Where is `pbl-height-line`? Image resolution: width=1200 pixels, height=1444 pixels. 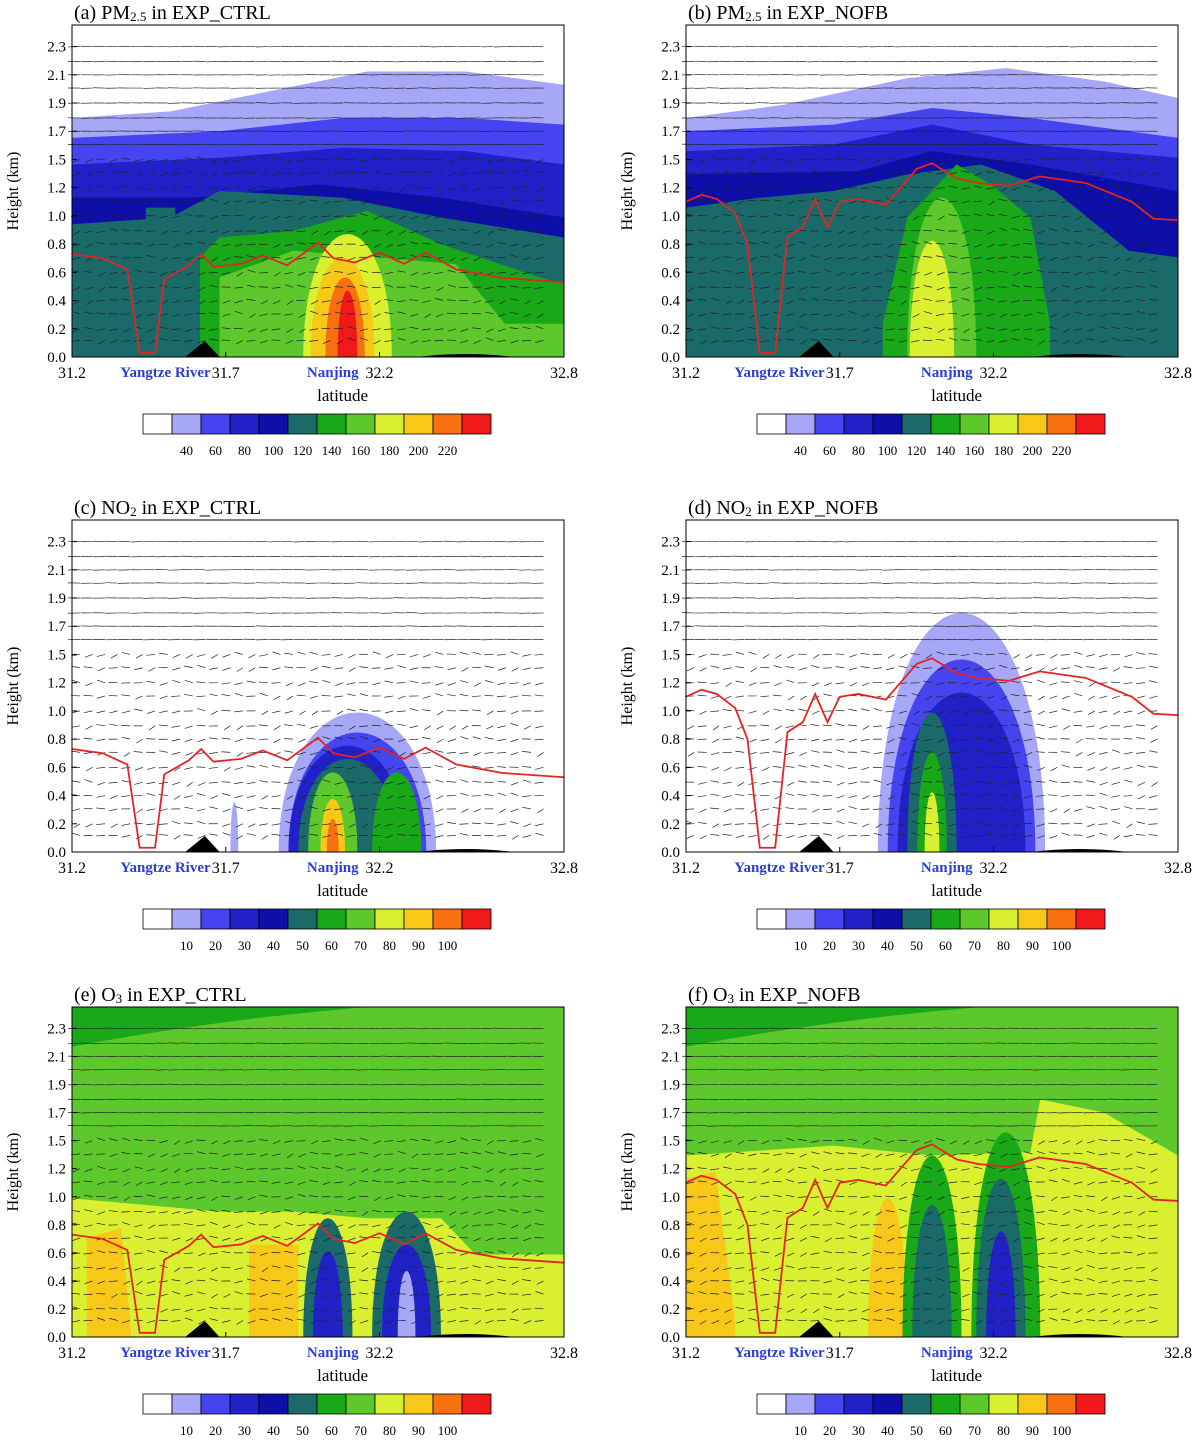
pbl-height-line is located at coordinates (318, 1278).